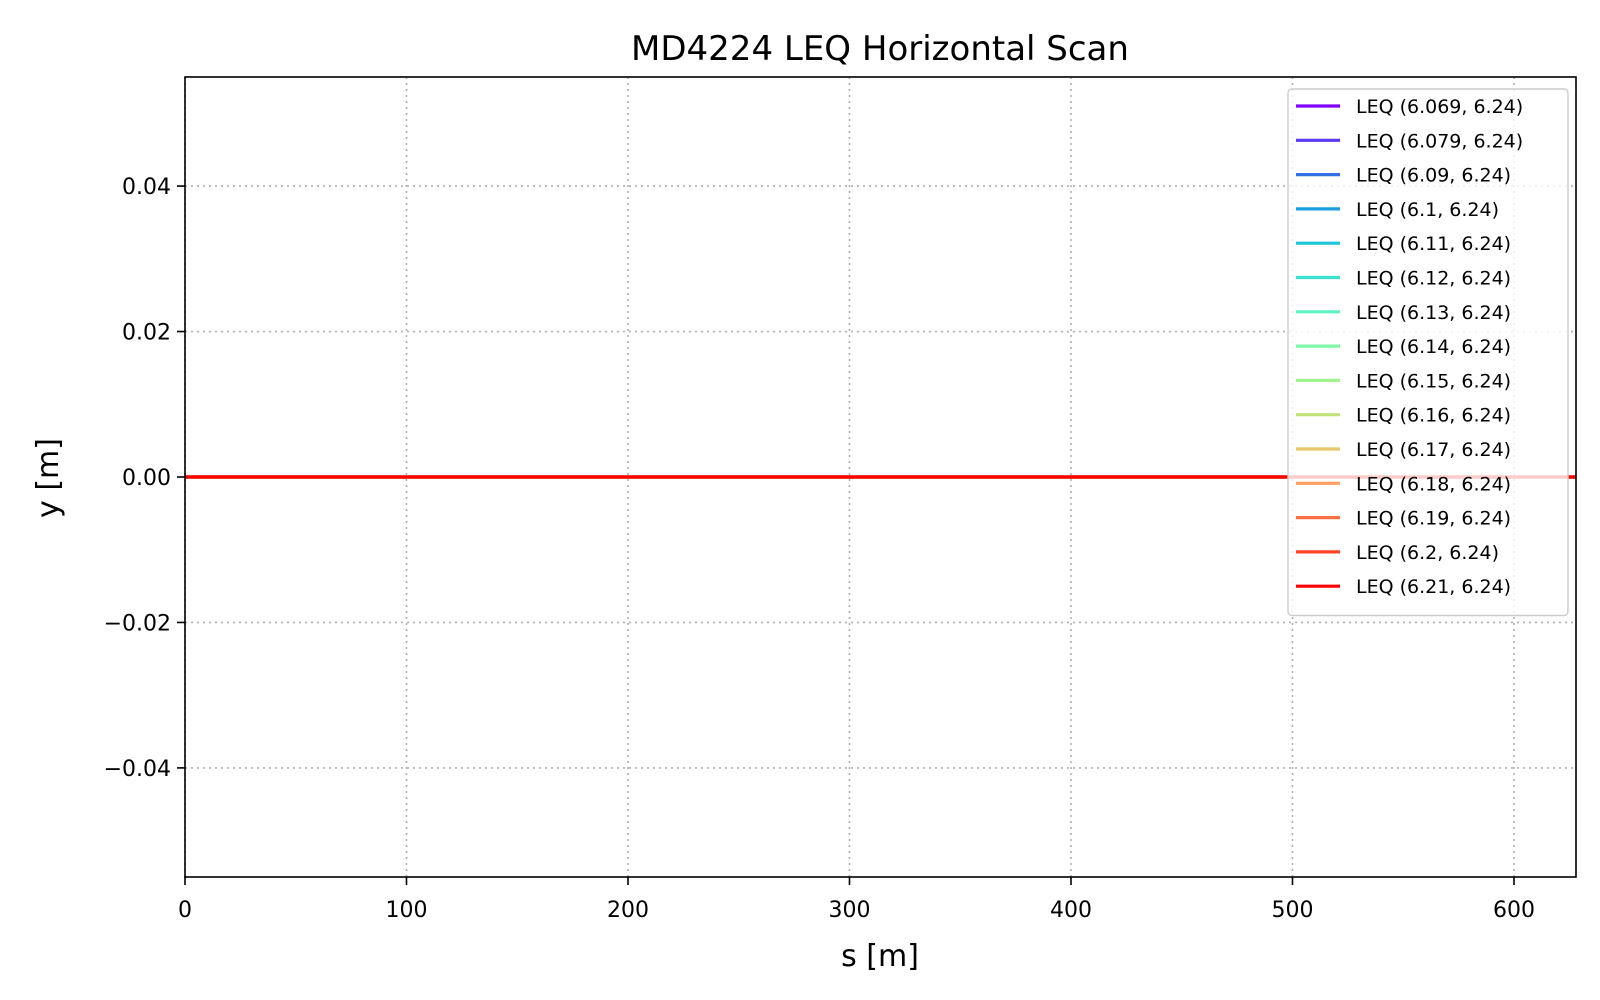  What do you see at coordinates (628, 910) in the screenshot?
I see `x-tick-label: 200` at bounding box center [628, 910].